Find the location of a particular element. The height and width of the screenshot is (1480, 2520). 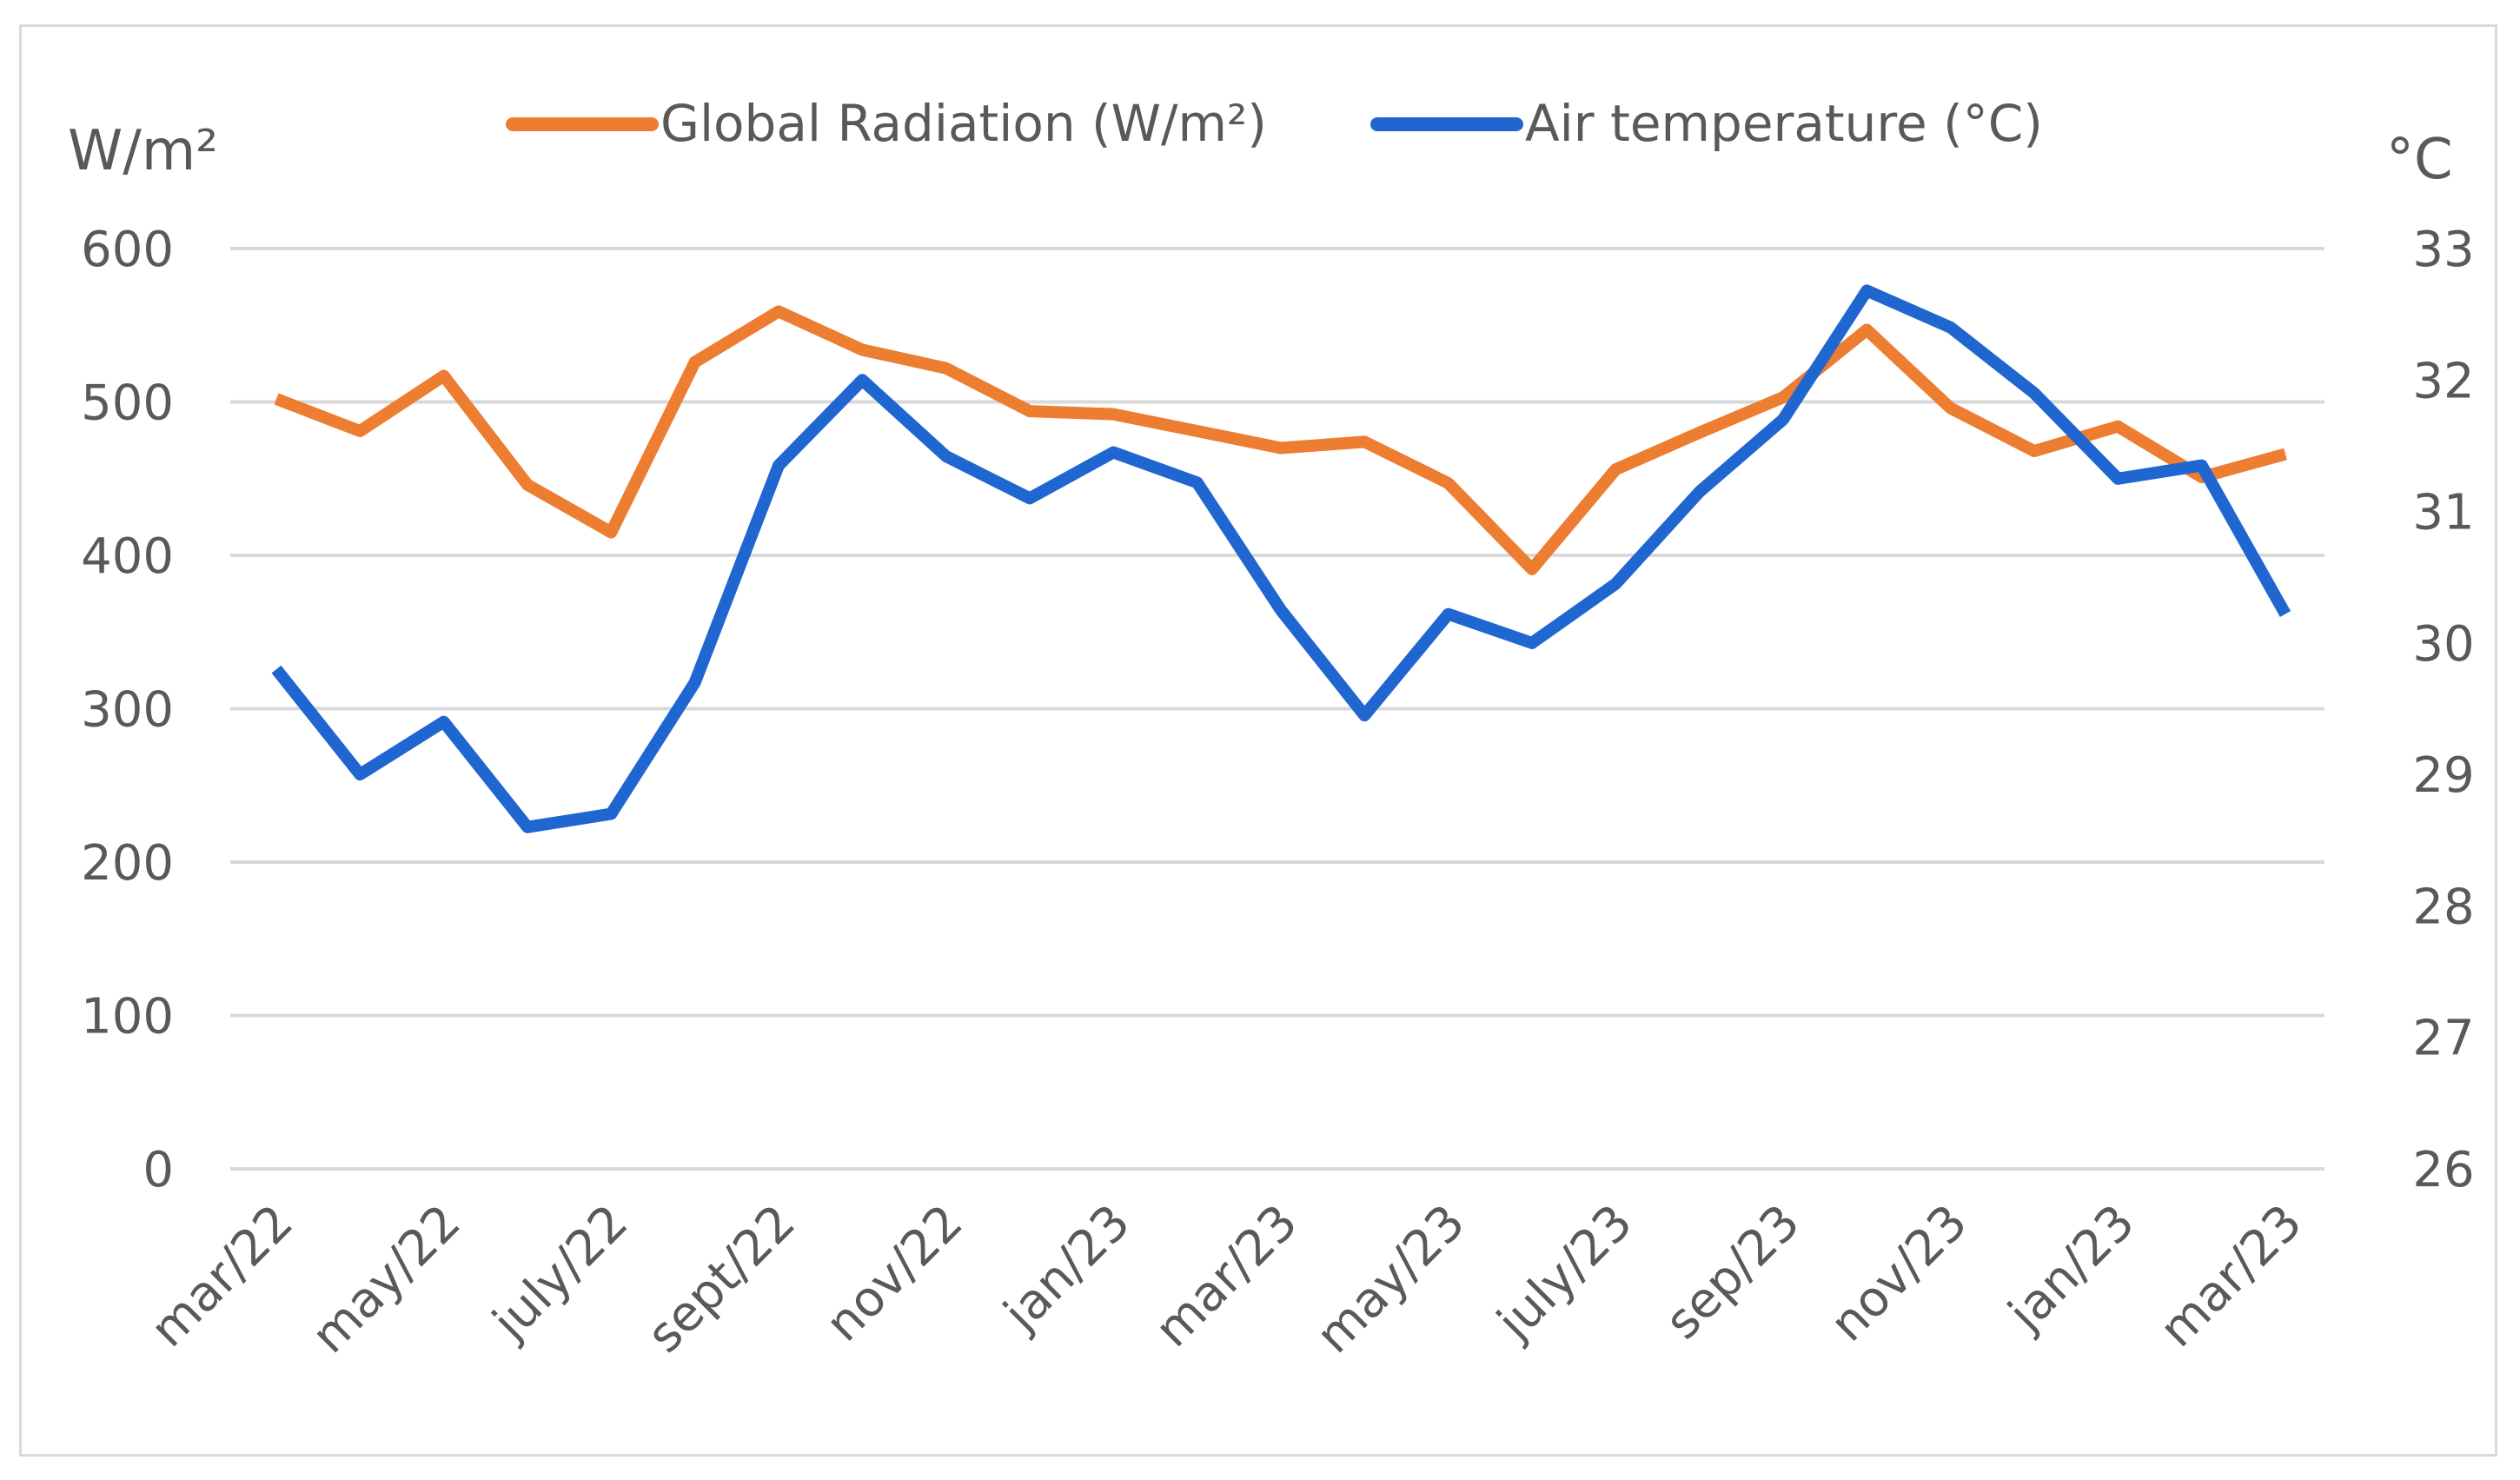

left-tick-label: 300 is located at coordinates (127, 710).